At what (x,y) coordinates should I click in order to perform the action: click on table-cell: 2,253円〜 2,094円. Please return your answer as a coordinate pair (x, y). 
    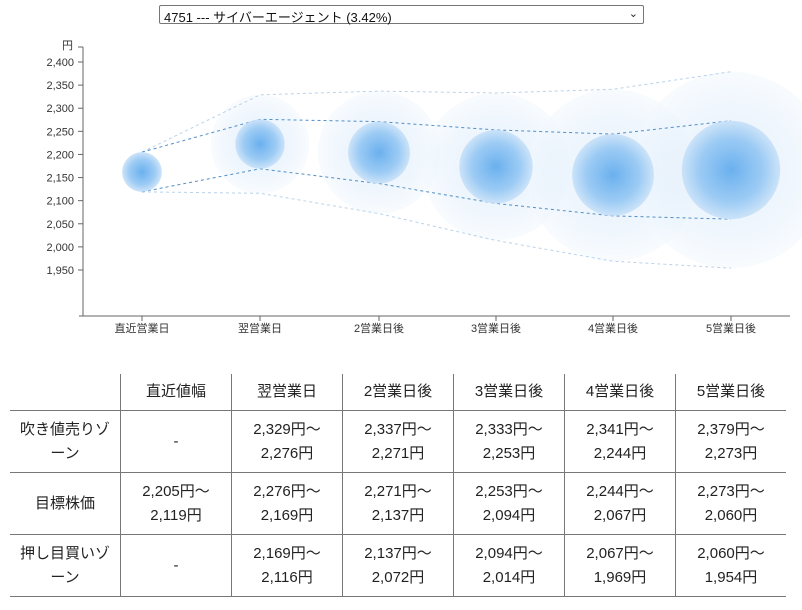
    Looking at the image, I should click on (509, 503).